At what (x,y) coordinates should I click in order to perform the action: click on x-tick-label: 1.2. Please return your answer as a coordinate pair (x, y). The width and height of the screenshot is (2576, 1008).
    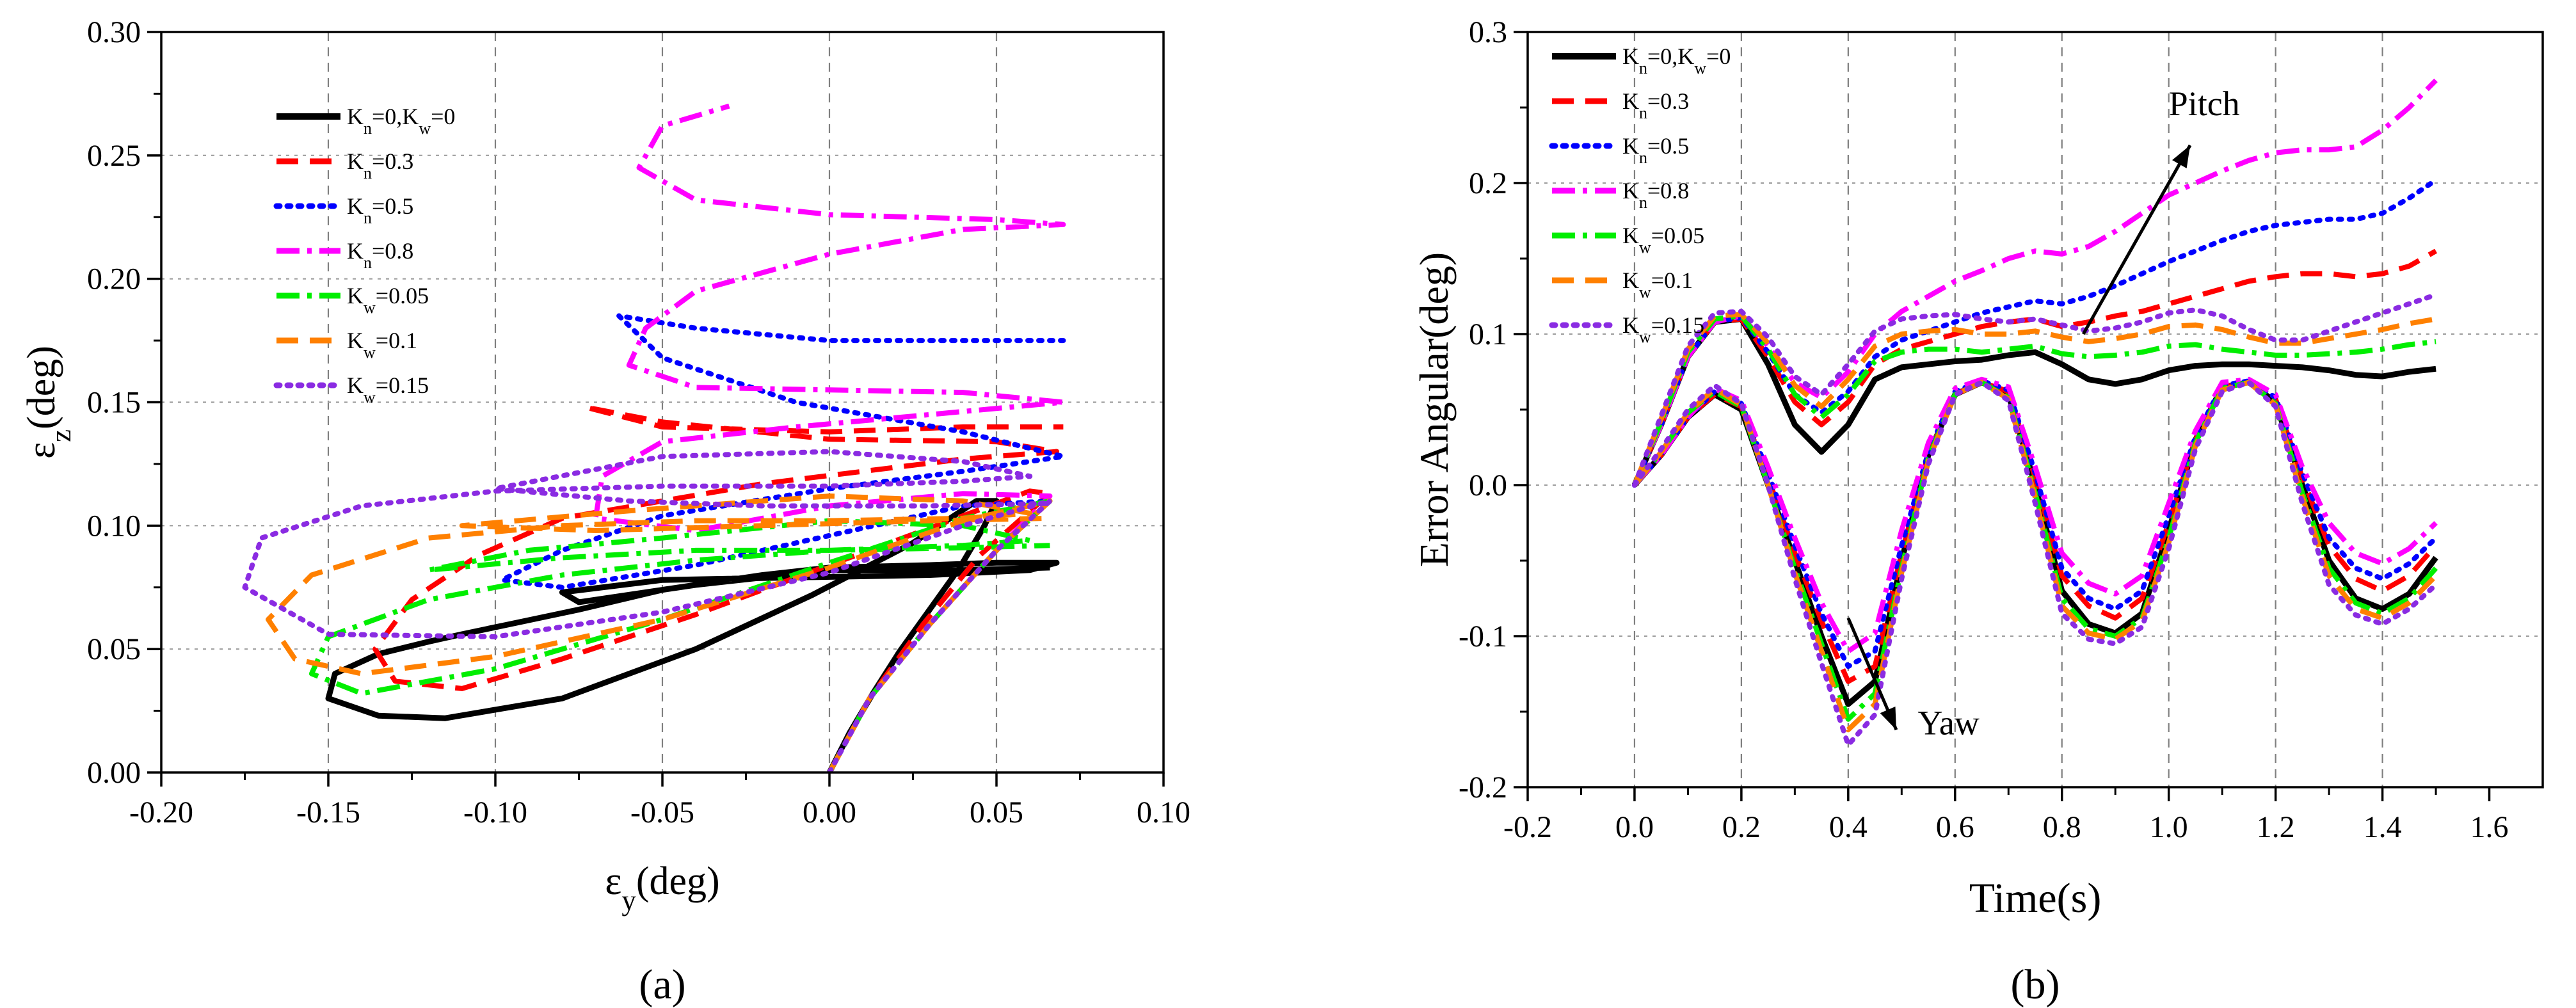
    Looking at the image, I should click on (2276, 827).